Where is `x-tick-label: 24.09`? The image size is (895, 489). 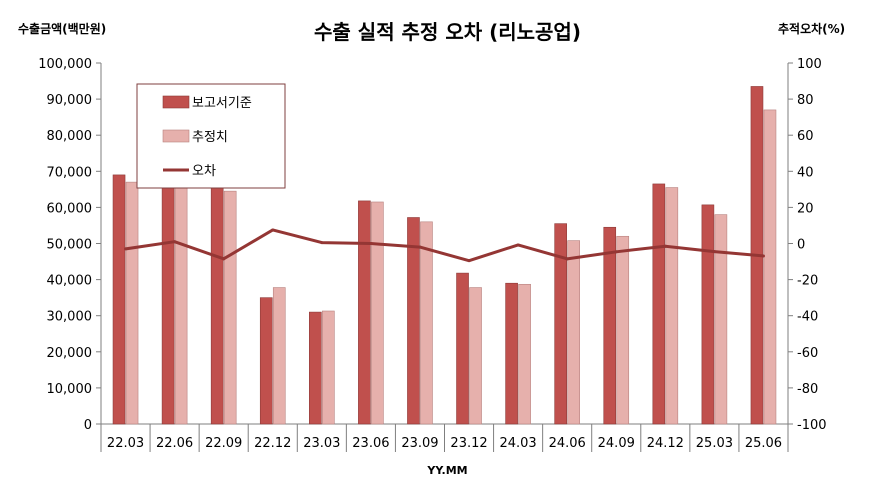
x-tick-label: 24.09 is located at coordinates (616, 443).